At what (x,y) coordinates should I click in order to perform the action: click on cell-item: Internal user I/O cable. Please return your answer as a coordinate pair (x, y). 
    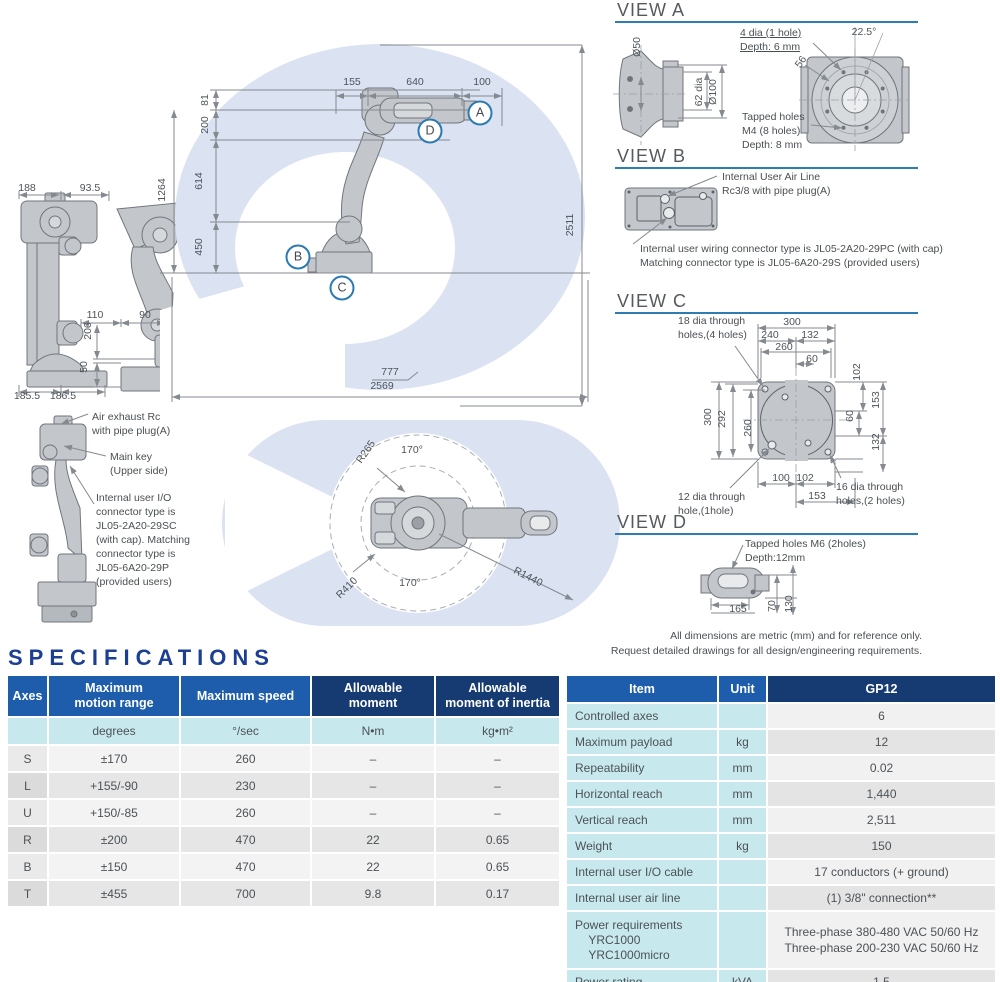
    Looking at the image, I should click on (642, 872).